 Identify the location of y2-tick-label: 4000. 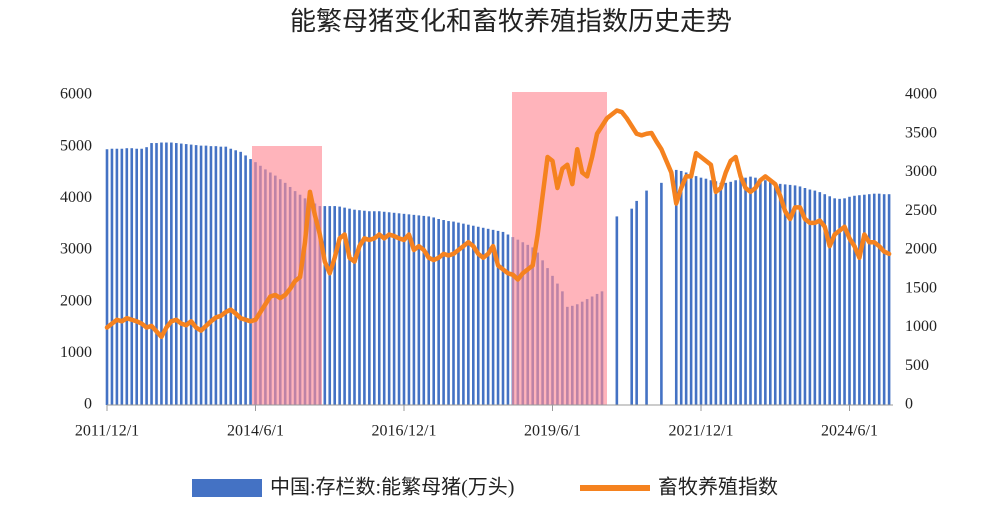
(921, 94).